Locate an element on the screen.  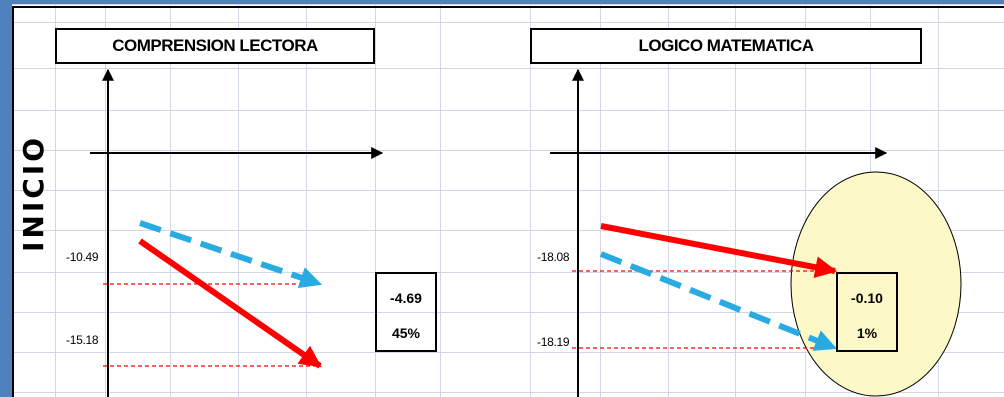
chart-1-result-box: -4.69 45% is located at coordinates (406, 312).